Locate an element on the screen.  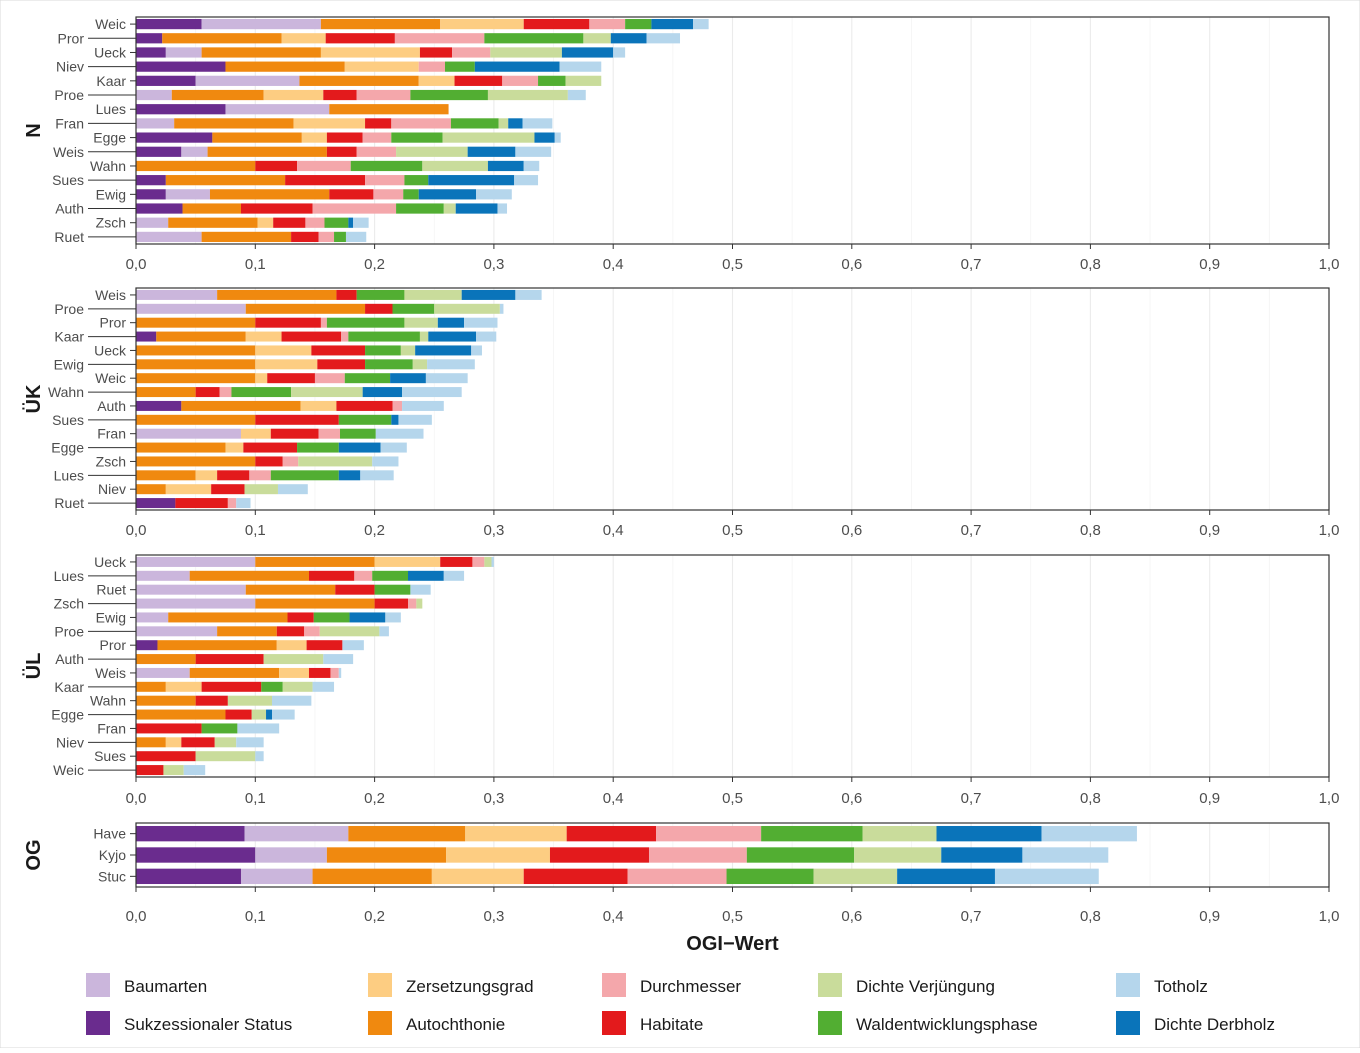
panel-label: N is located at coordinates (34, 130).